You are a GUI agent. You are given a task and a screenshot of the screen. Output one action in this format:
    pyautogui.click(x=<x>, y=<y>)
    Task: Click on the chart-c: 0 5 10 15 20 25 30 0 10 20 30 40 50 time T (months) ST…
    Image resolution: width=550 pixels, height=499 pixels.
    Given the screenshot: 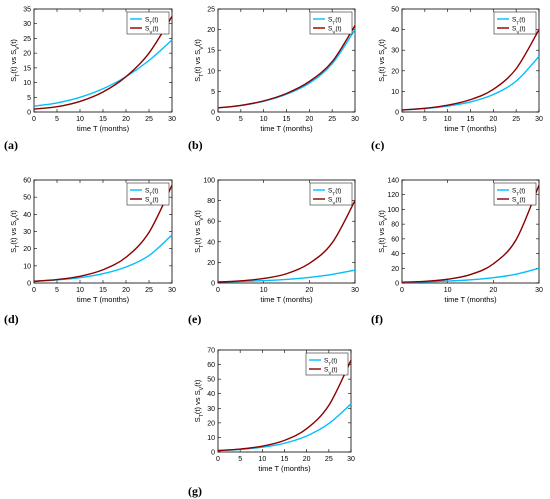 What is the action you would take?
    pyautogui.click(x=460, y=70)
    